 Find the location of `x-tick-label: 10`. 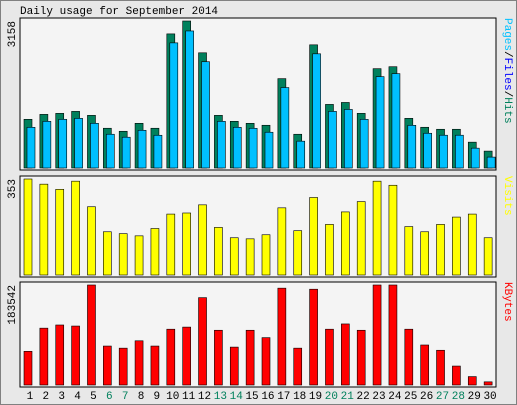

x-tick-label: 10 is located at coordinates (172, 397).